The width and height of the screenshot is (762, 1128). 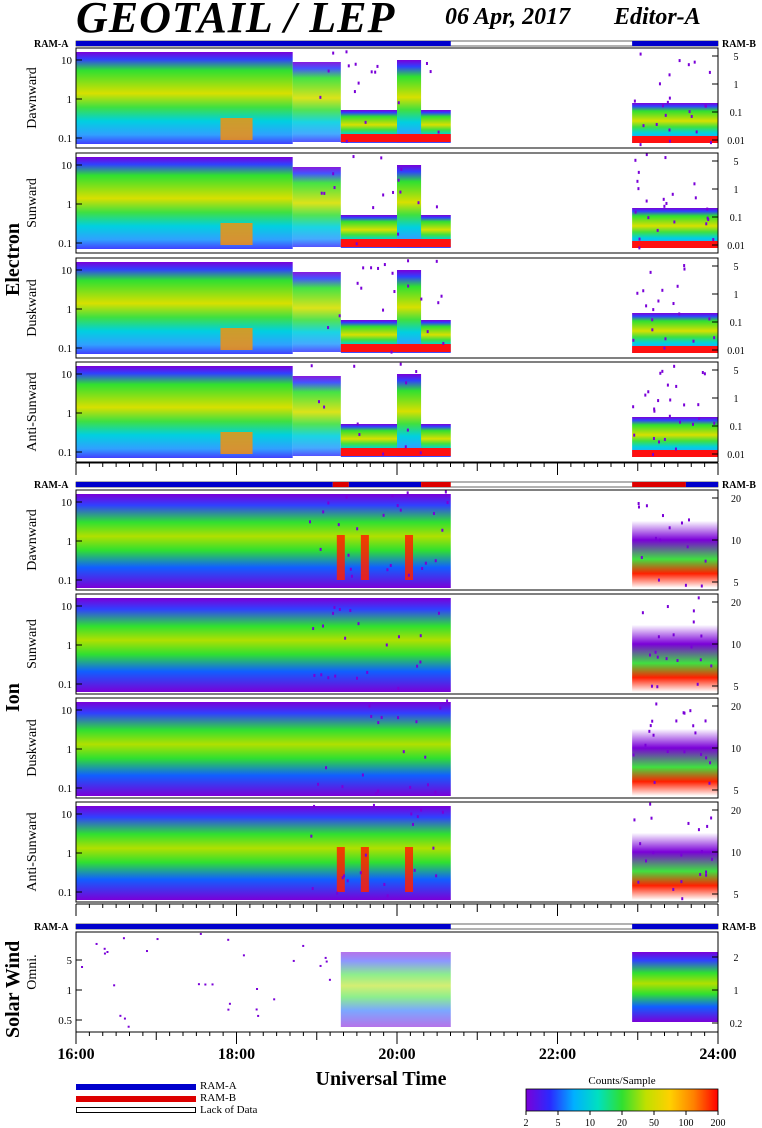 What do you see at coordinates (397, 203) in the screenshot?
I see `electron-panel-sunward-frame` at bounding box center [397, 203].